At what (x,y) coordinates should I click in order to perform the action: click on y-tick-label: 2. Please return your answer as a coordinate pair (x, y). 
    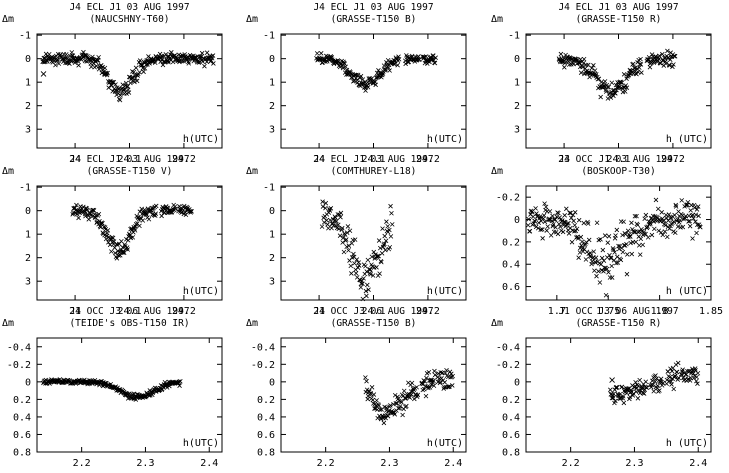
    Looking at the image, I should click on (272, 258).